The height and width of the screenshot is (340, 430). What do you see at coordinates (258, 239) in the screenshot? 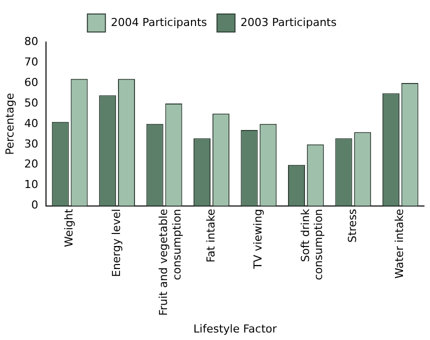
I see `x-tick-label: TV viewing` at bounding box center [258, 239].